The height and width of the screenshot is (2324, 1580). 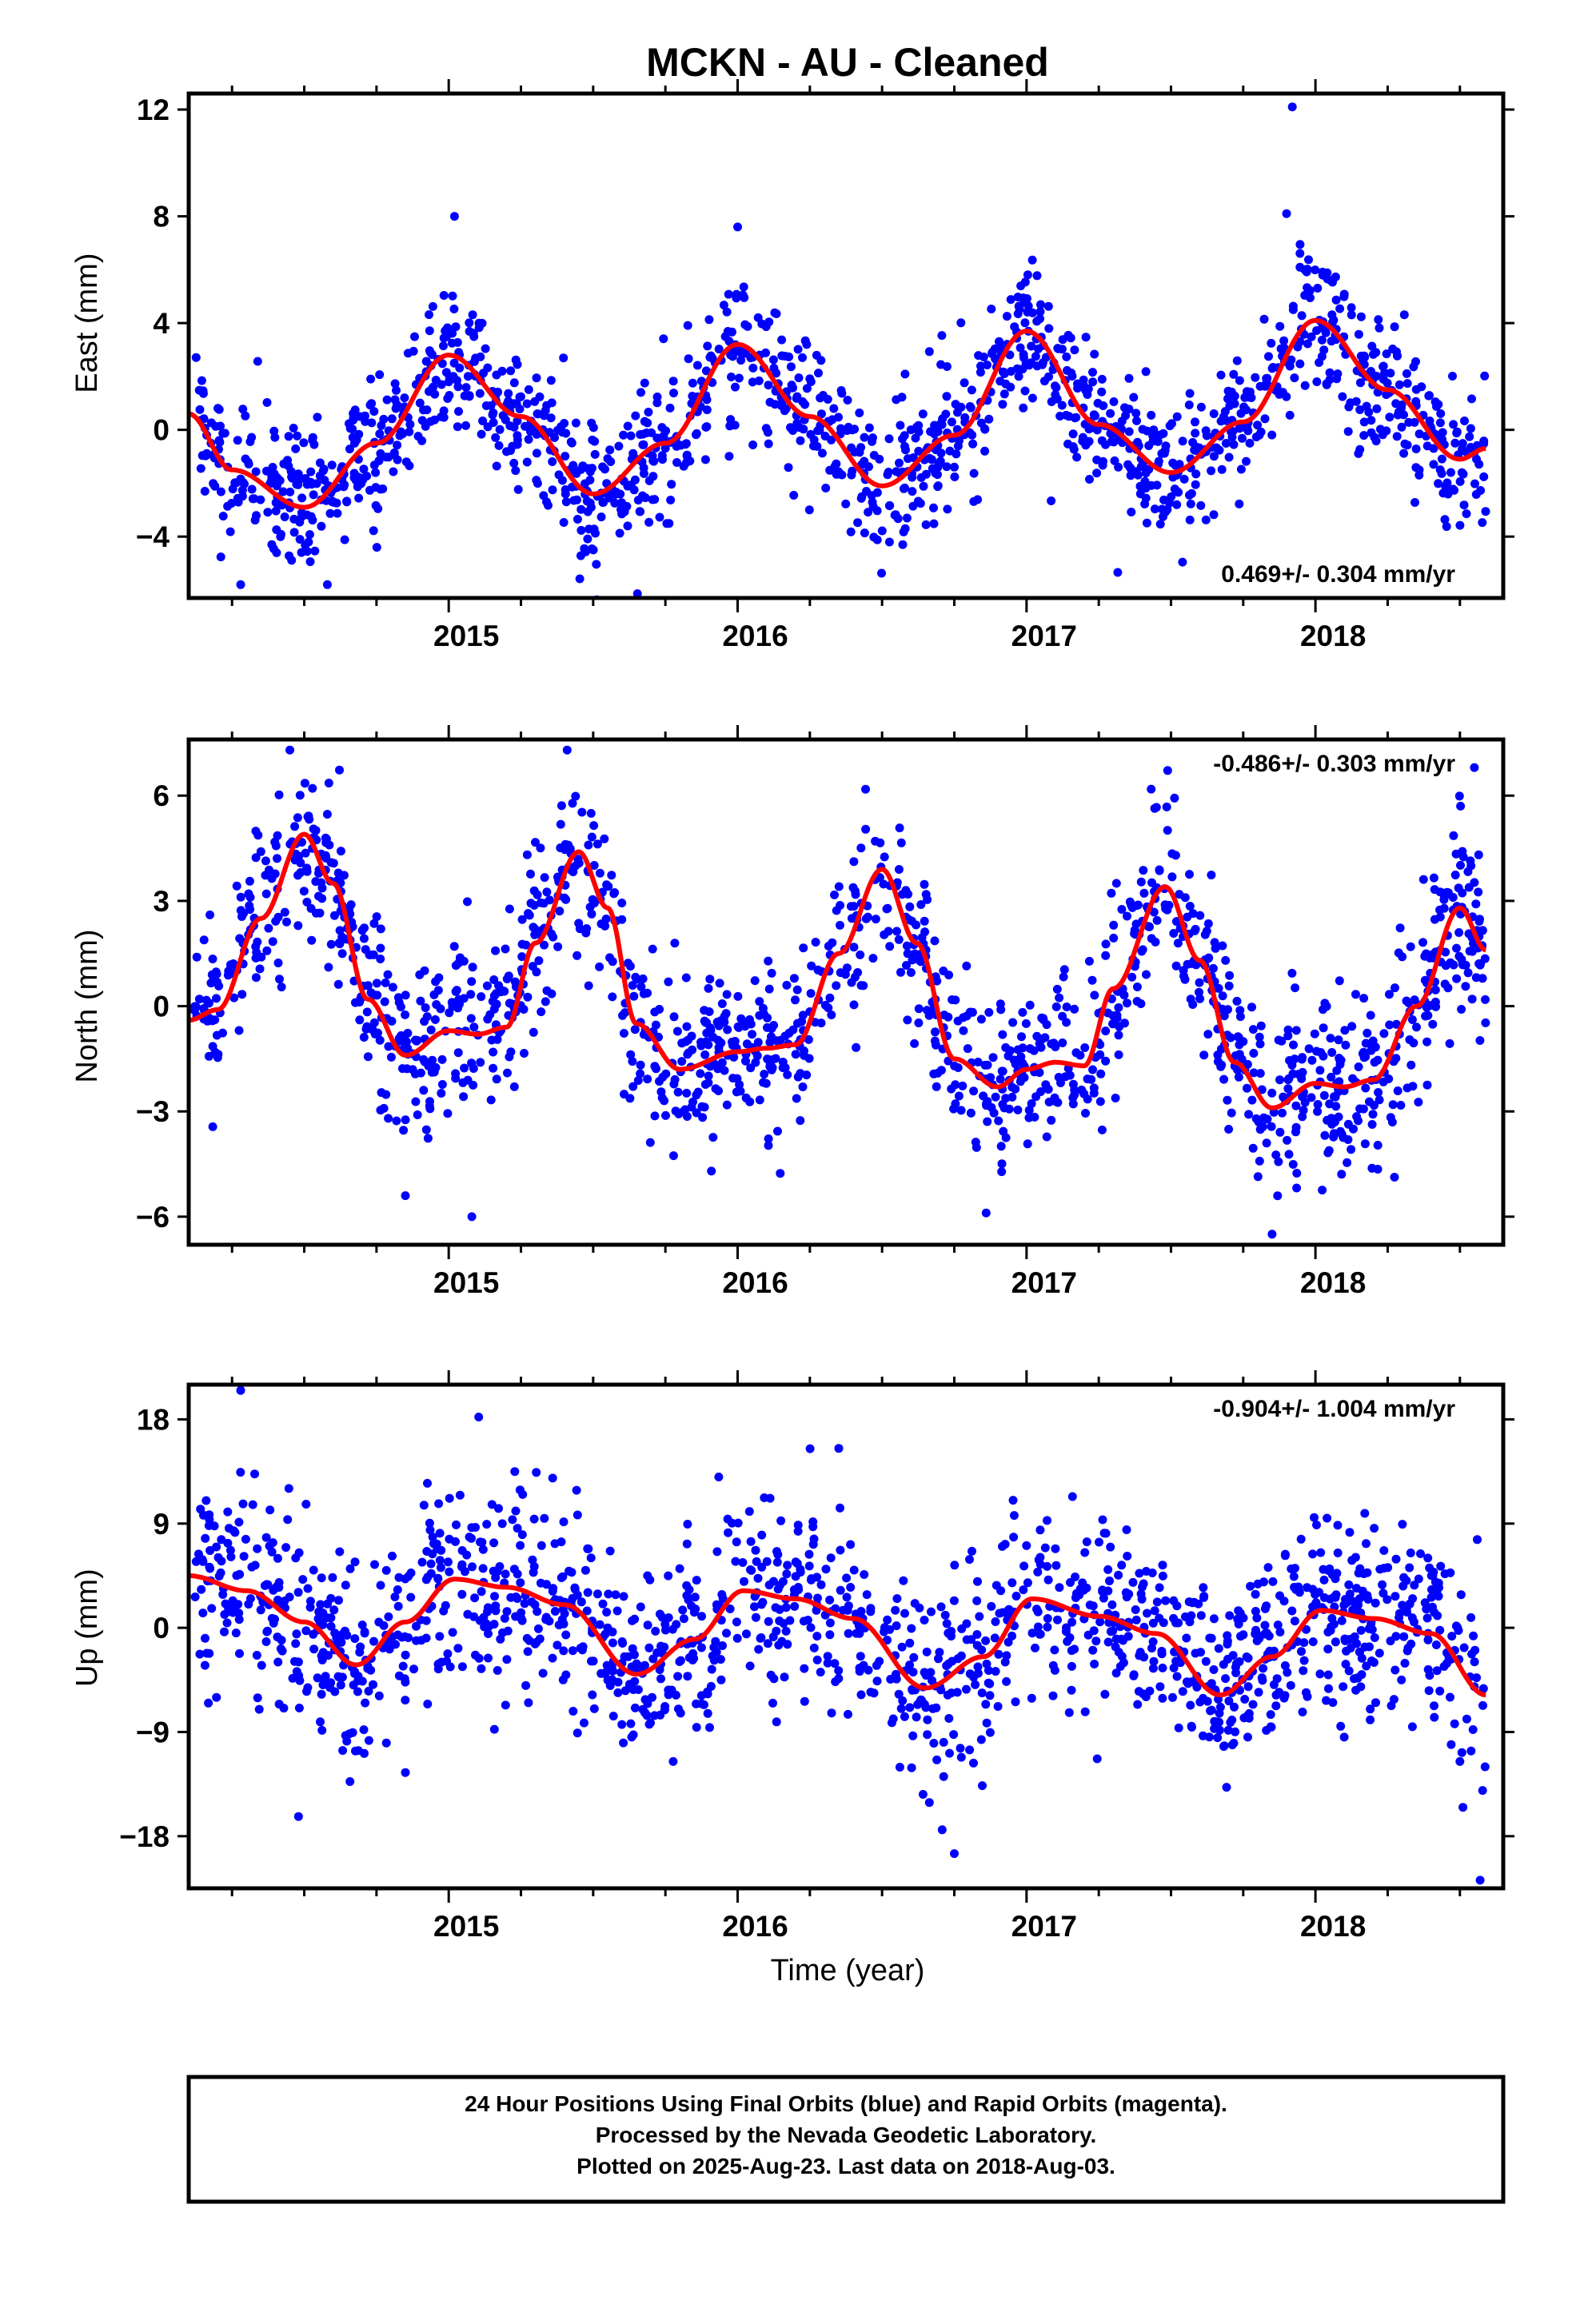 I want to click on up-y-tick-label: −18, so click(x=144, y=1837).